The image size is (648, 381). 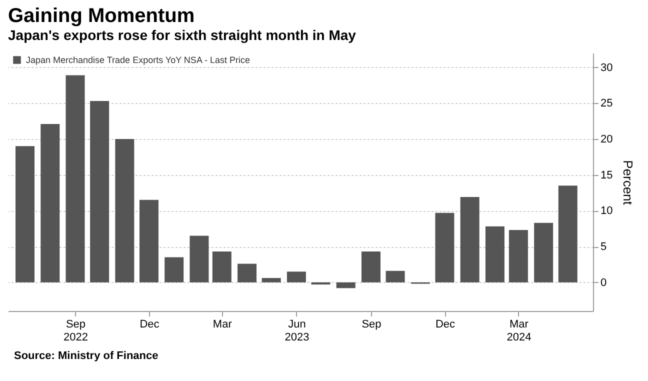 What do you see at coordinates (182, 35) in the screenshot?
I see `chart-subtitle: Japan's exports rose for sixth straight month in May` at bounding box center [182, 35].